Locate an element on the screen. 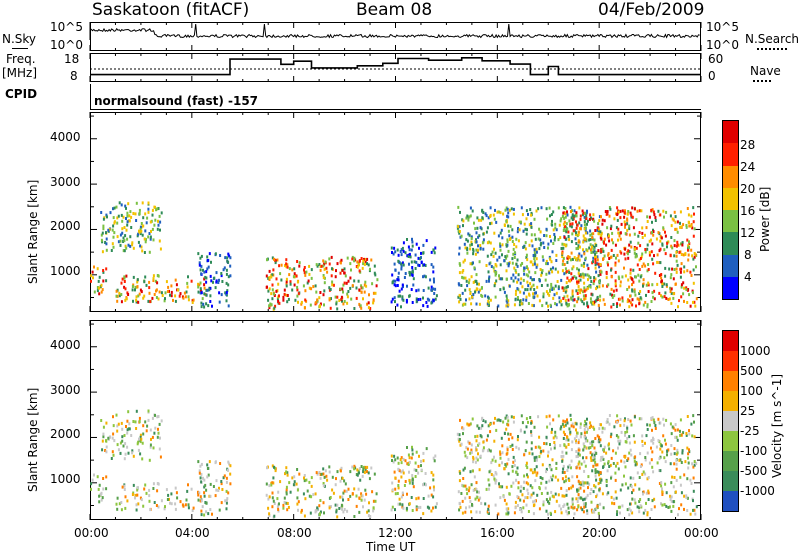 This screenshot has width=800, height=554. power-ytick-4000: 4000 is located at coordinates (65, 137).